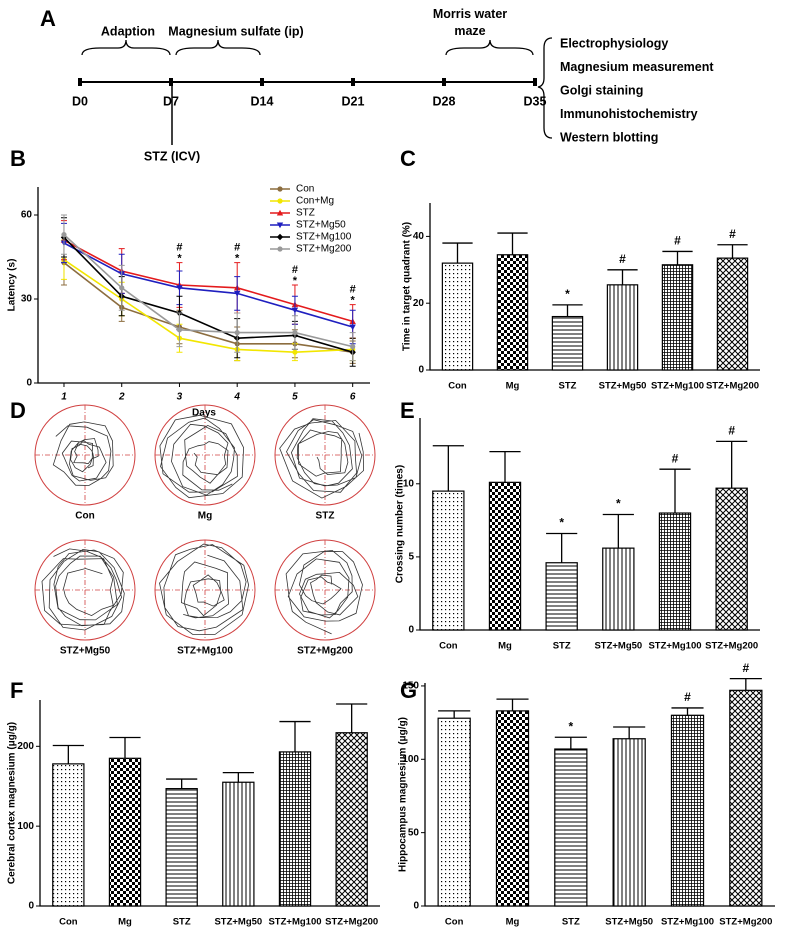 The width and height of the screenshot is (795, 940). I want to click on day-label: D28, so click(444, 101).